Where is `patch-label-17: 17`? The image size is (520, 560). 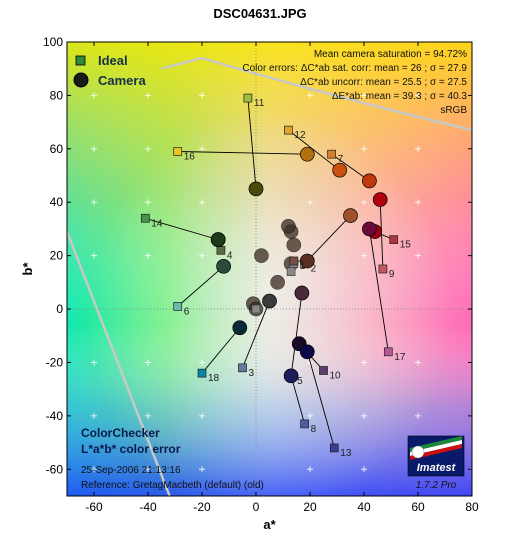 patch-label-17: 17 is located at coordinates (400, 357).